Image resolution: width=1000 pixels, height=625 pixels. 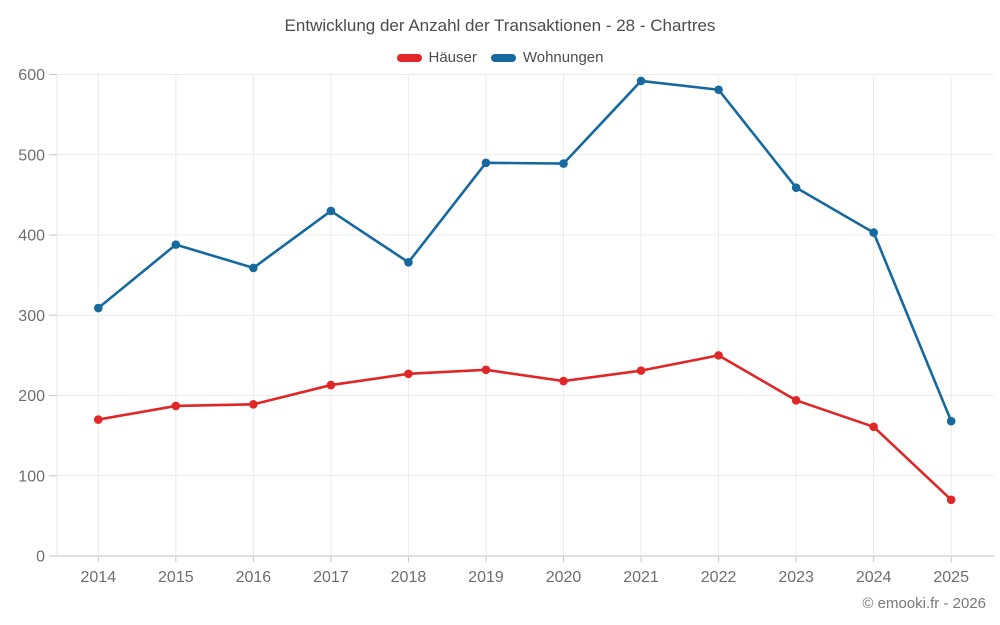 I want to click on hauser-point-2022, so click(x=718, y=355).